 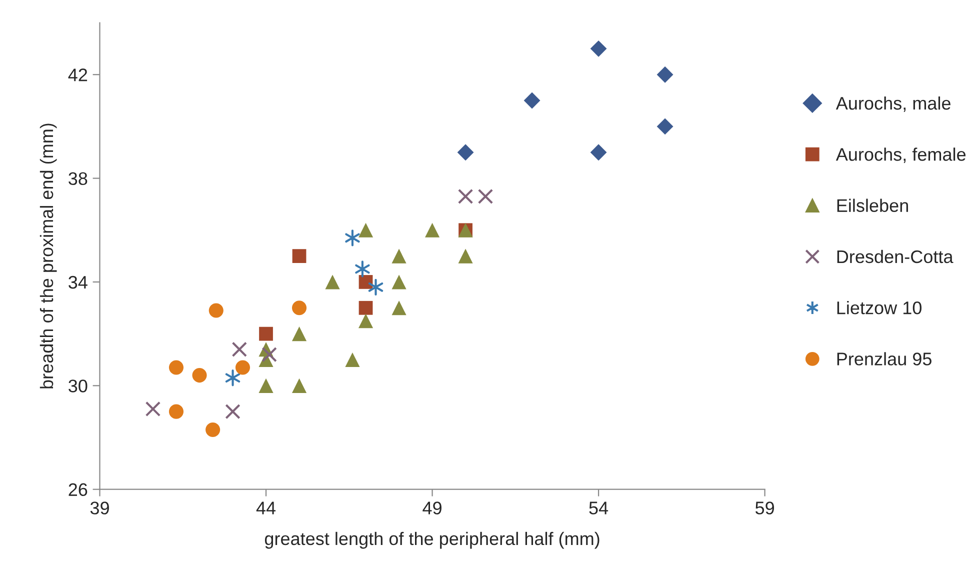 I want to click on y-tick-label: 26, so click(x=78, y=489).